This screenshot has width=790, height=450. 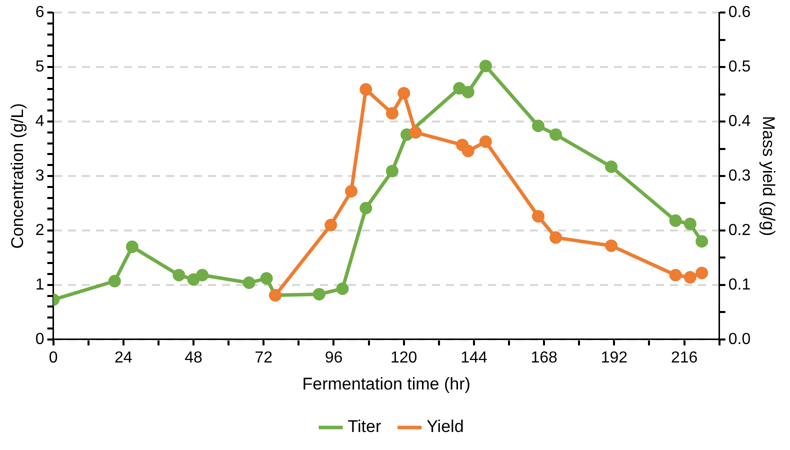 I want to click on y-tick-label: 2, so click(x=39, y=230).